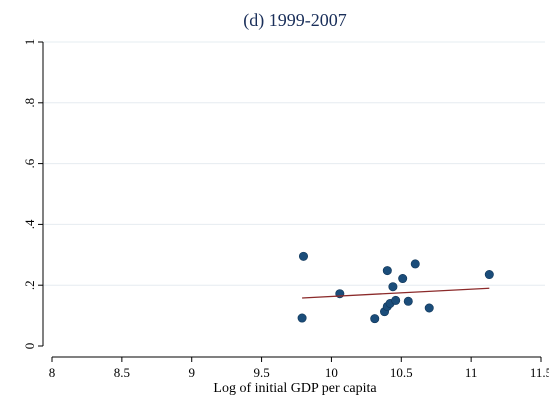 This screenshot has height=398, width=549. What do you see at coordinates (331, 372) in the screenshot?
I see `x-tick-label: 10` at bounding box center [331, 372].